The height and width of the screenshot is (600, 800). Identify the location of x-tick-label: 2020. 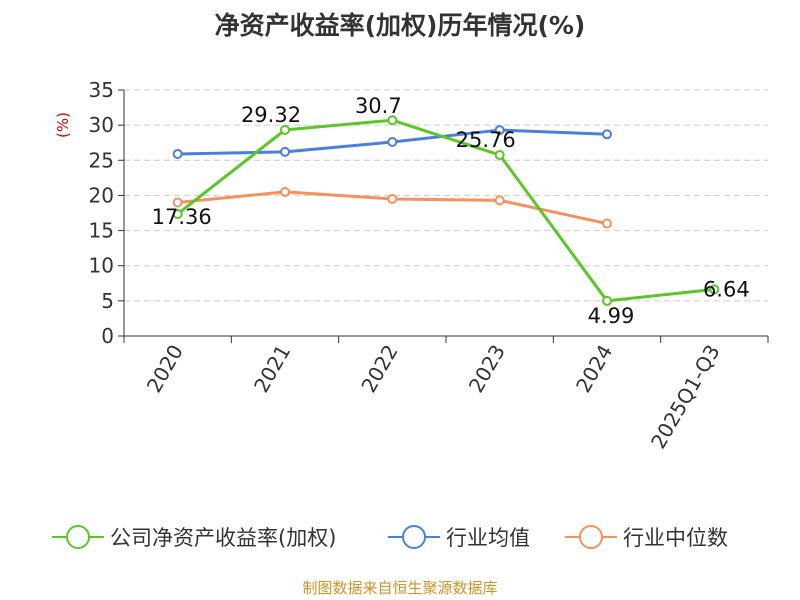
(165, 369).